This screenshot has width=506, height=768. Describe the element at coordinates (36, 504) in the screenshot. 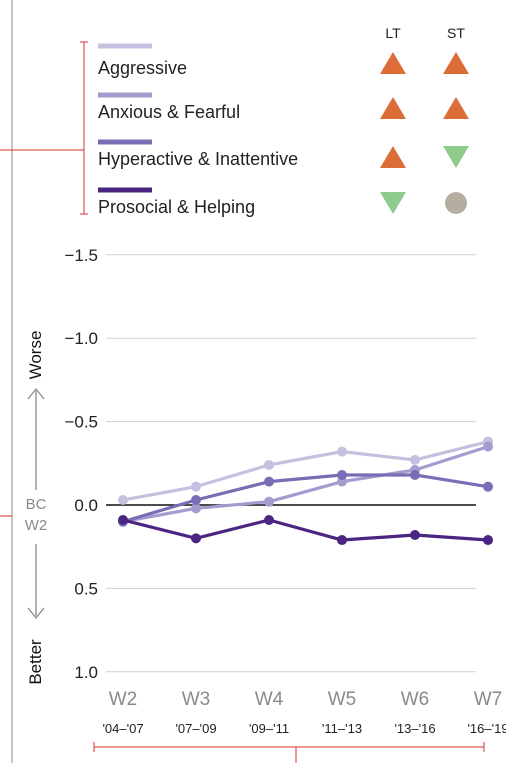

I see `baseline-label-line1: BC` at that location.